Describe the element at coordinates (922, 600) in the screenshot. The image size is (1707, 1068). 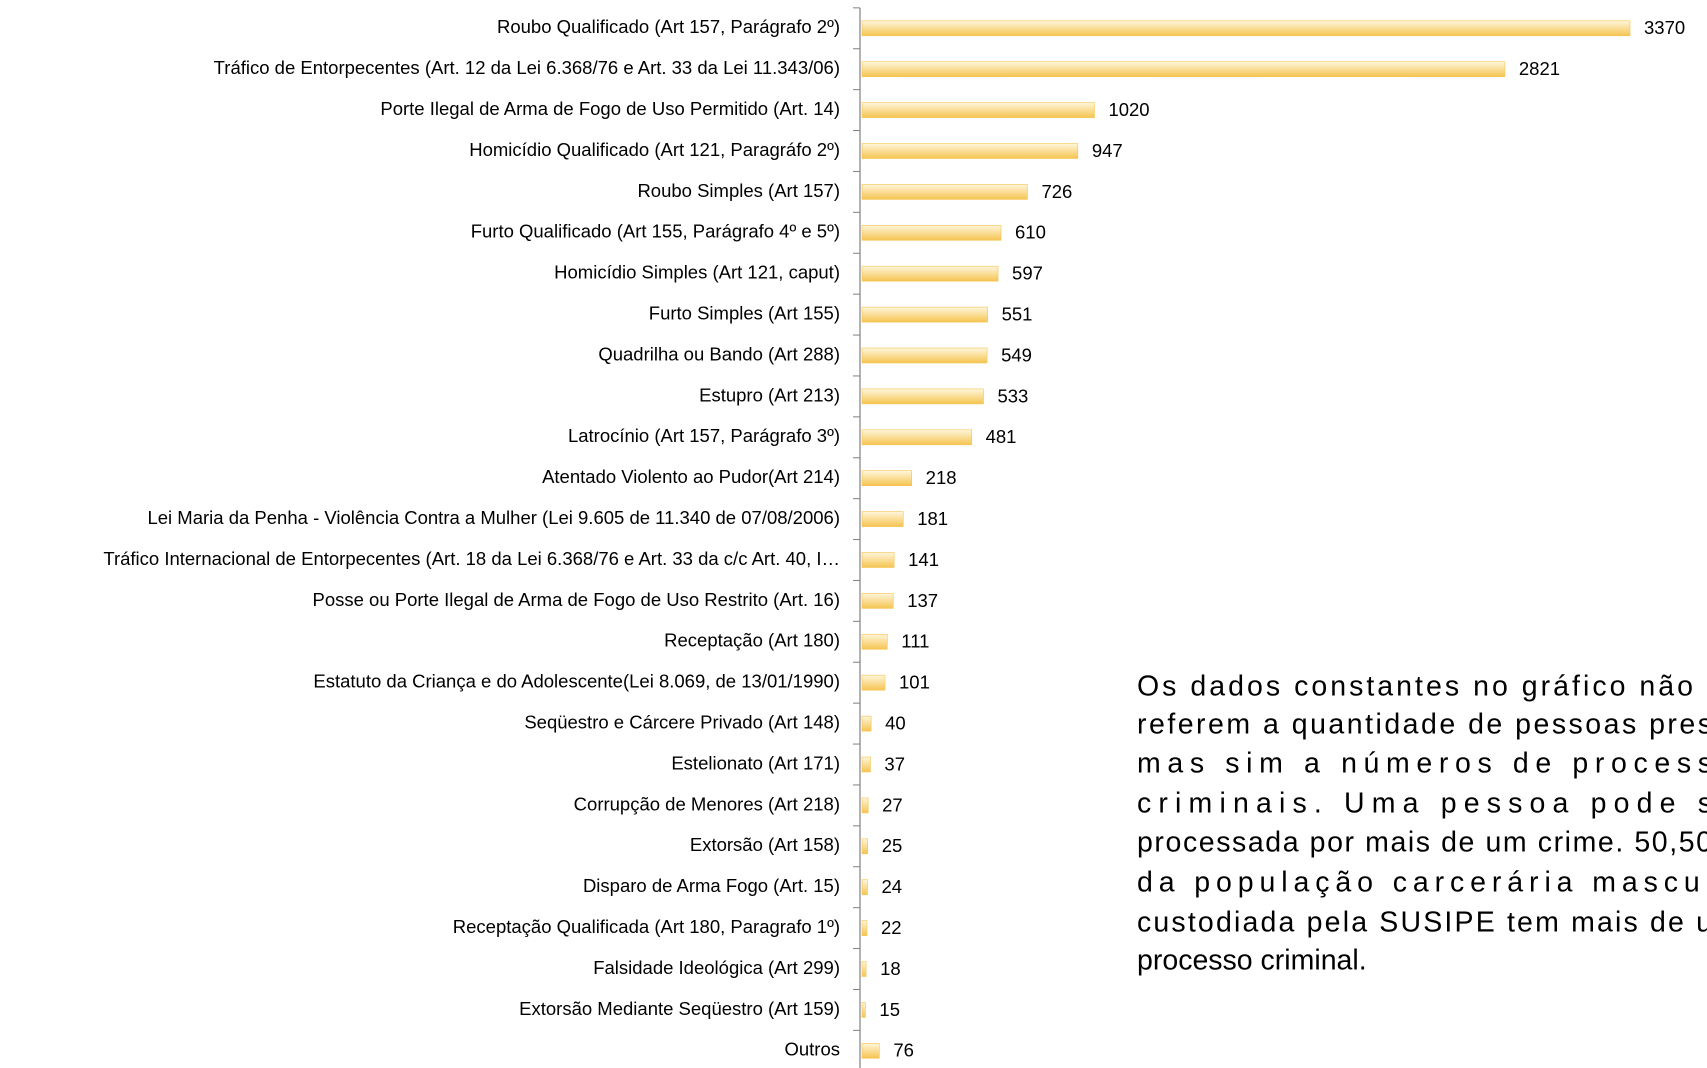
I see `value-label: 137` at that location.